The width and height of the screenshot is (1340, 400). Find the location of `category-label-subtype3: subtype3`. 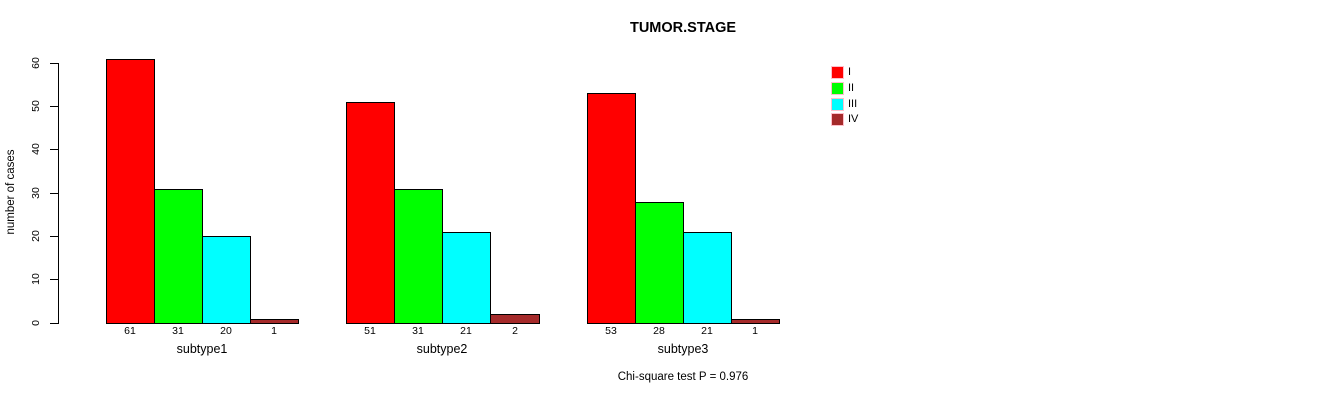

category-label-subtype3: subtype3 is located at coordinates (683, 349).